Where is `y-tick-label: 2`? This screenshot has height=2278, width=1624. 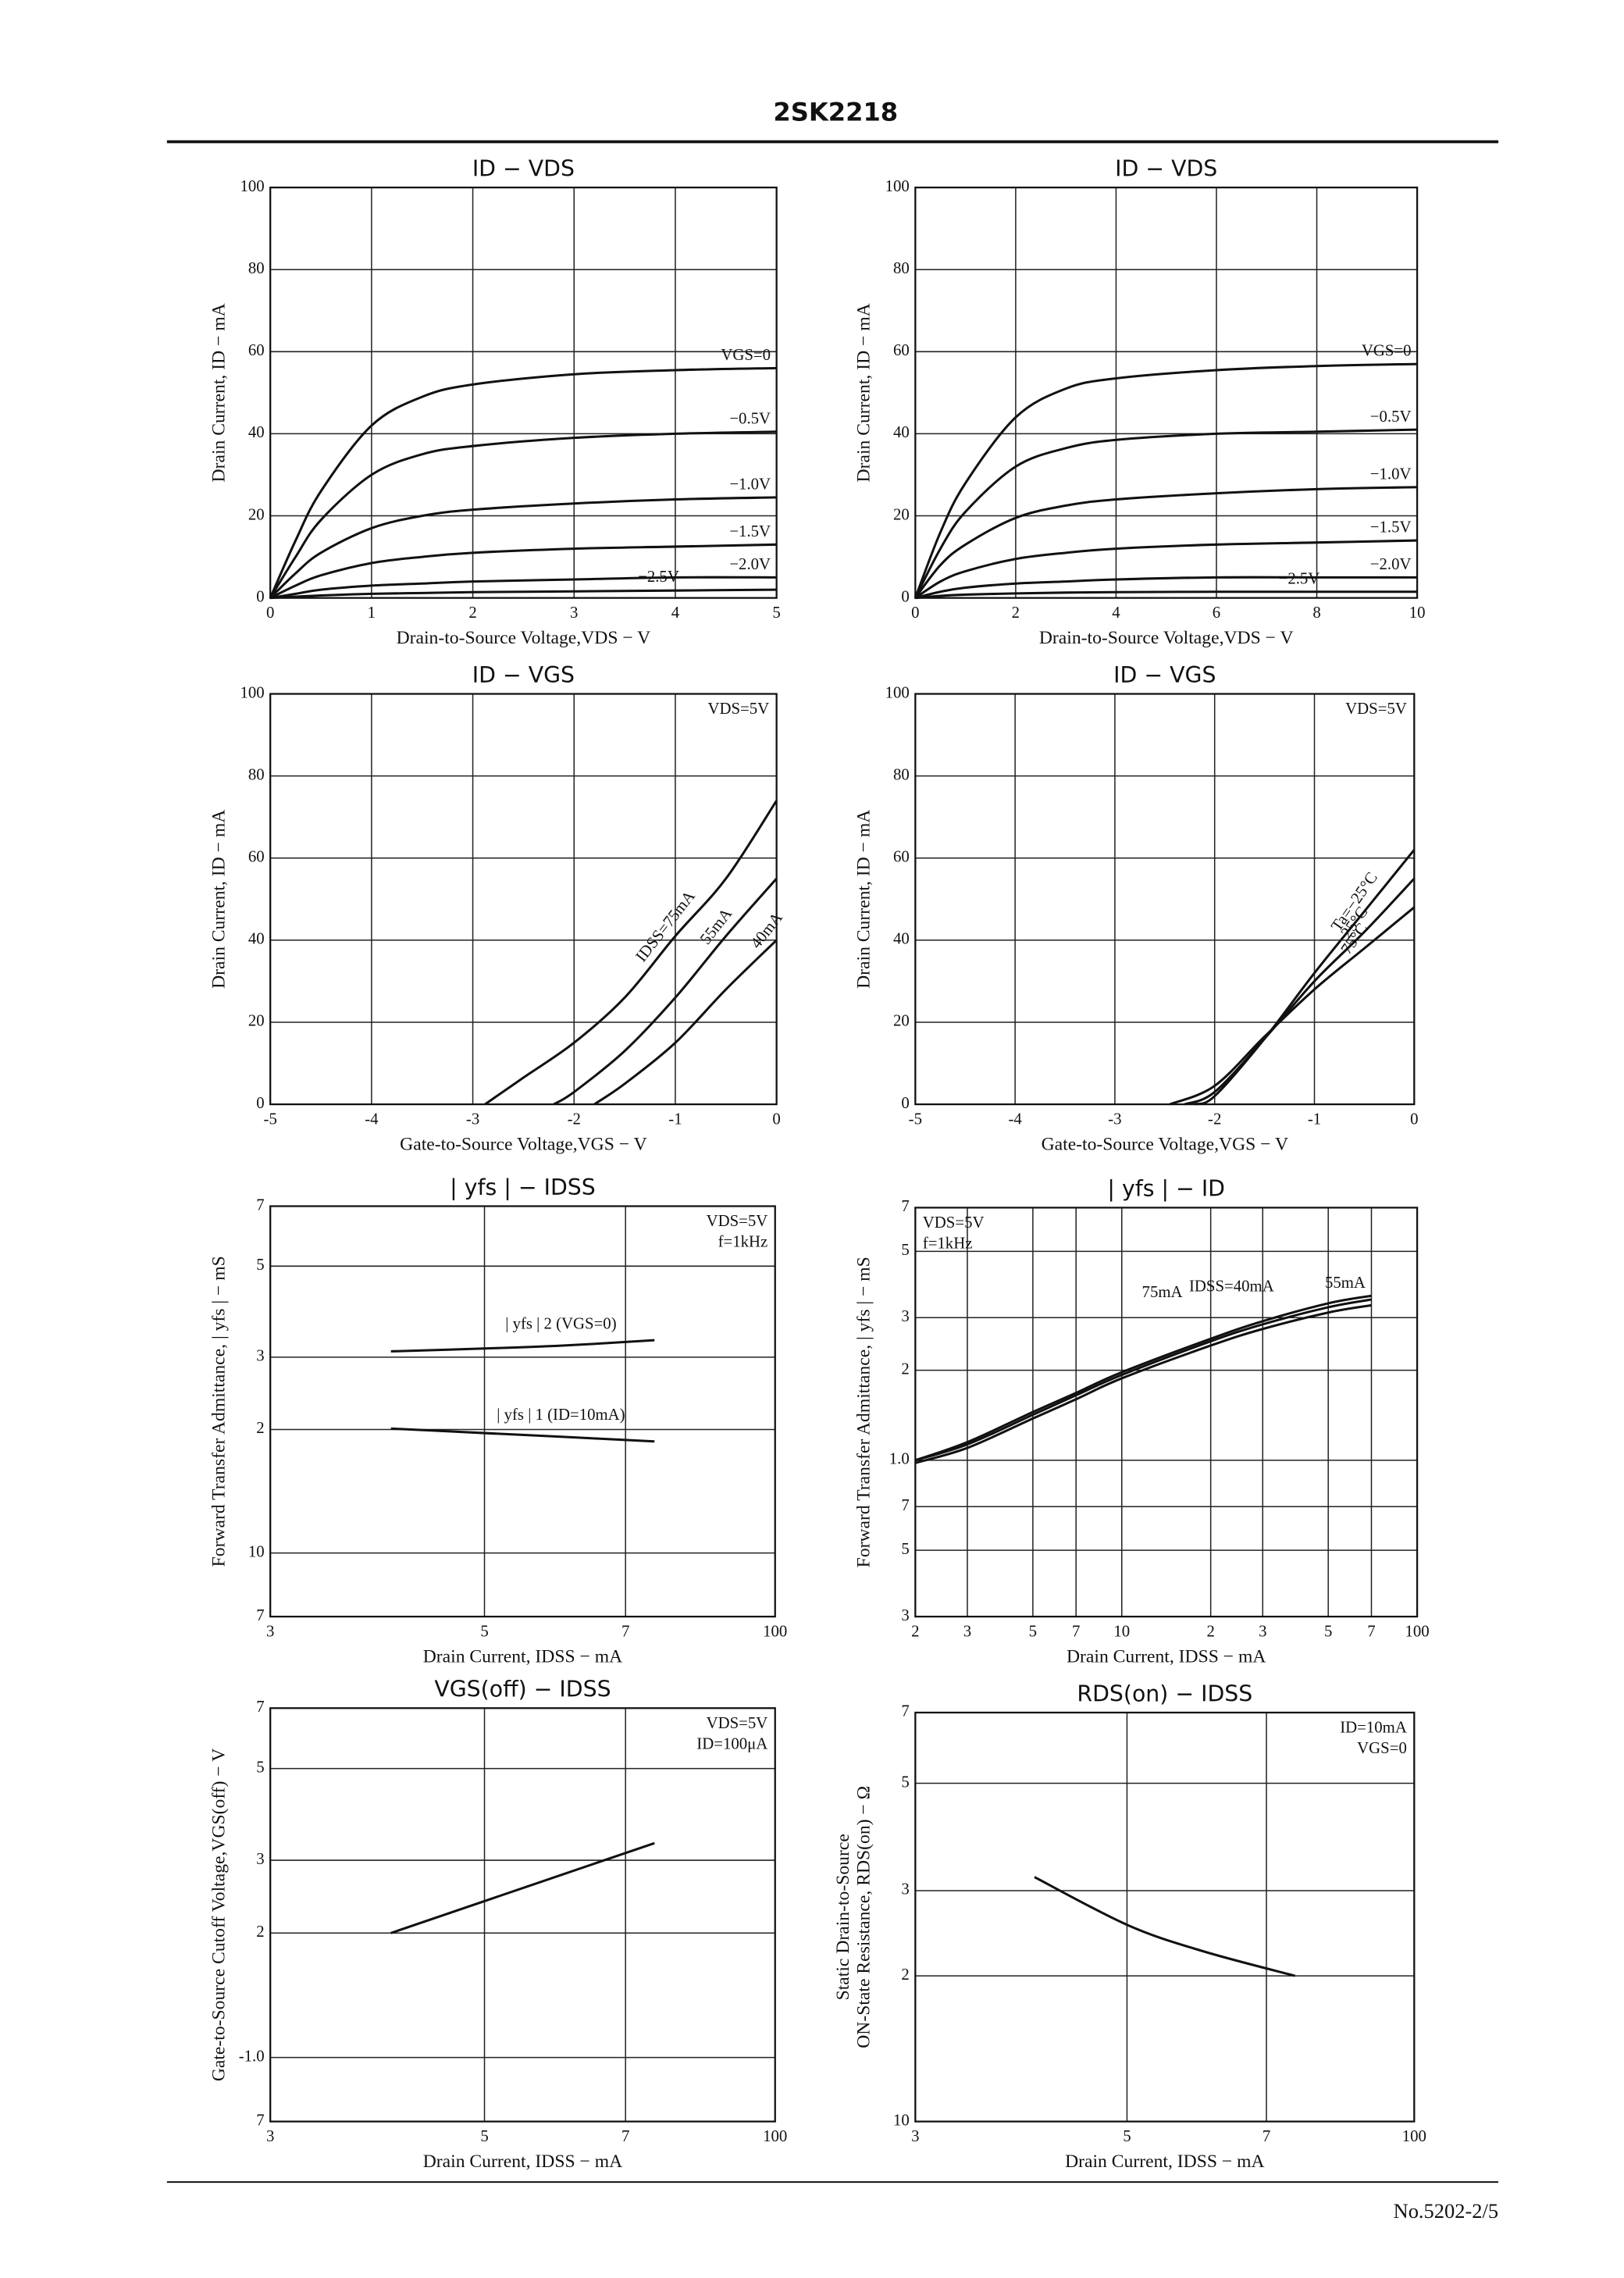
y-tick-label: 2 is located at coordinates (260, 1428).